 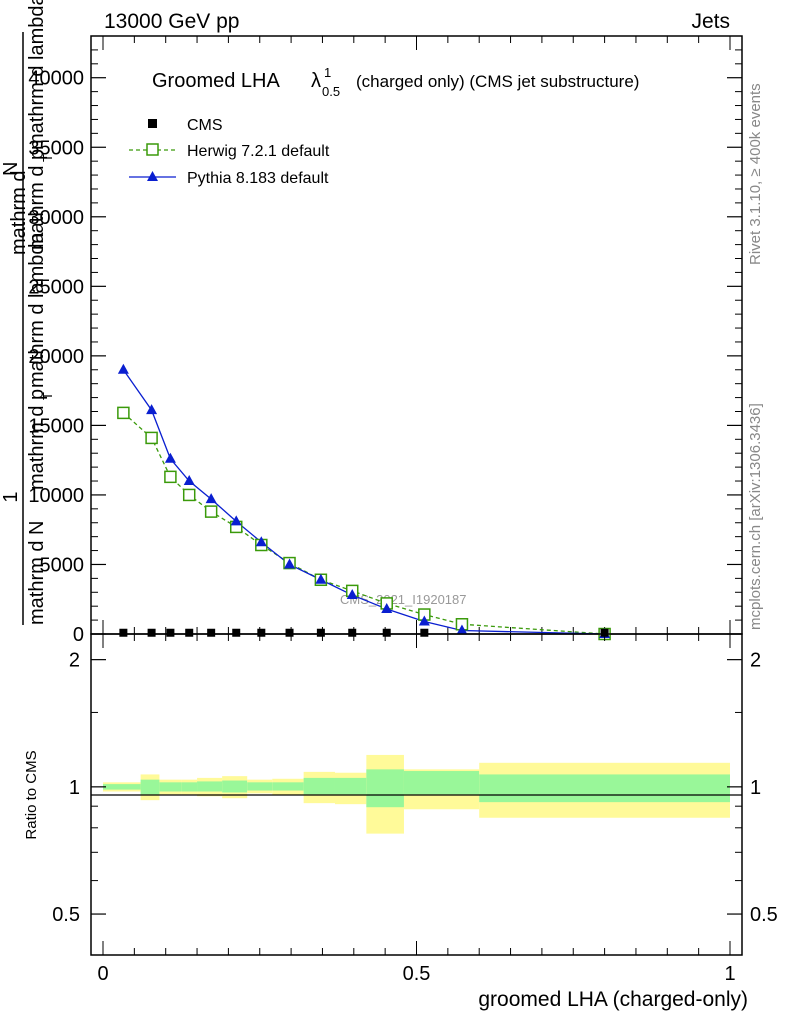 I want to click on main-ytick-label: 40000, so click(x=56, y=79).